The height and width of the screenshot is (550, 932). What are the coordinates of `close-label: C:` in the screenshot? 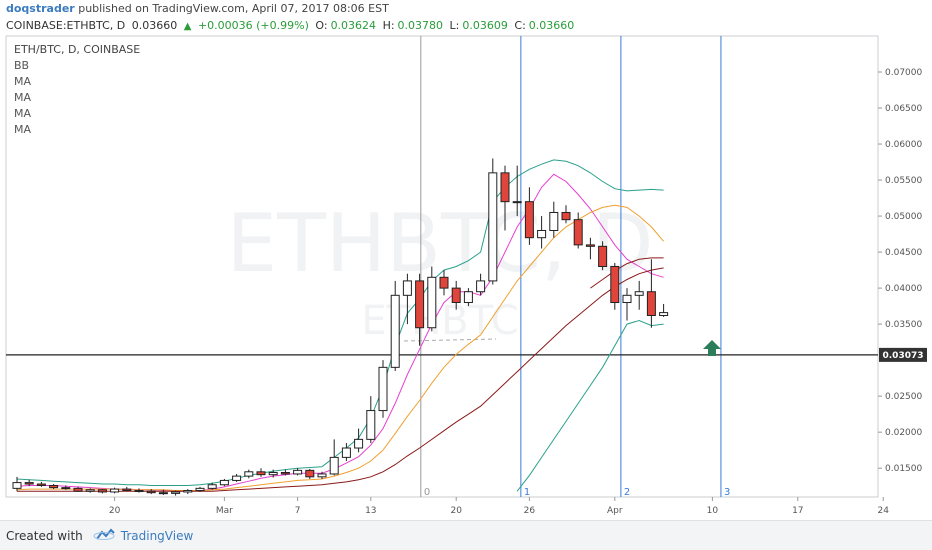 It's located at (520, 25).